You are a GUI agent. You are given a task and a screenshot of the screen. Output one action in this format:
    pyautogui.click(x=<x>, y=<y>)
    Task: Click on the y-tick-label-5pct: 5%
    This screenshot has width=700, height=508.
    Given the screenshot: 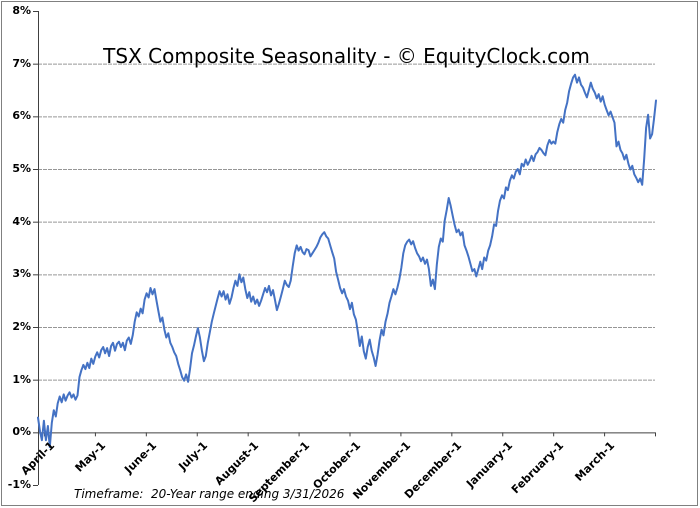 What is the action you would take?
    pyautogui.click(x=21, y=168)
    